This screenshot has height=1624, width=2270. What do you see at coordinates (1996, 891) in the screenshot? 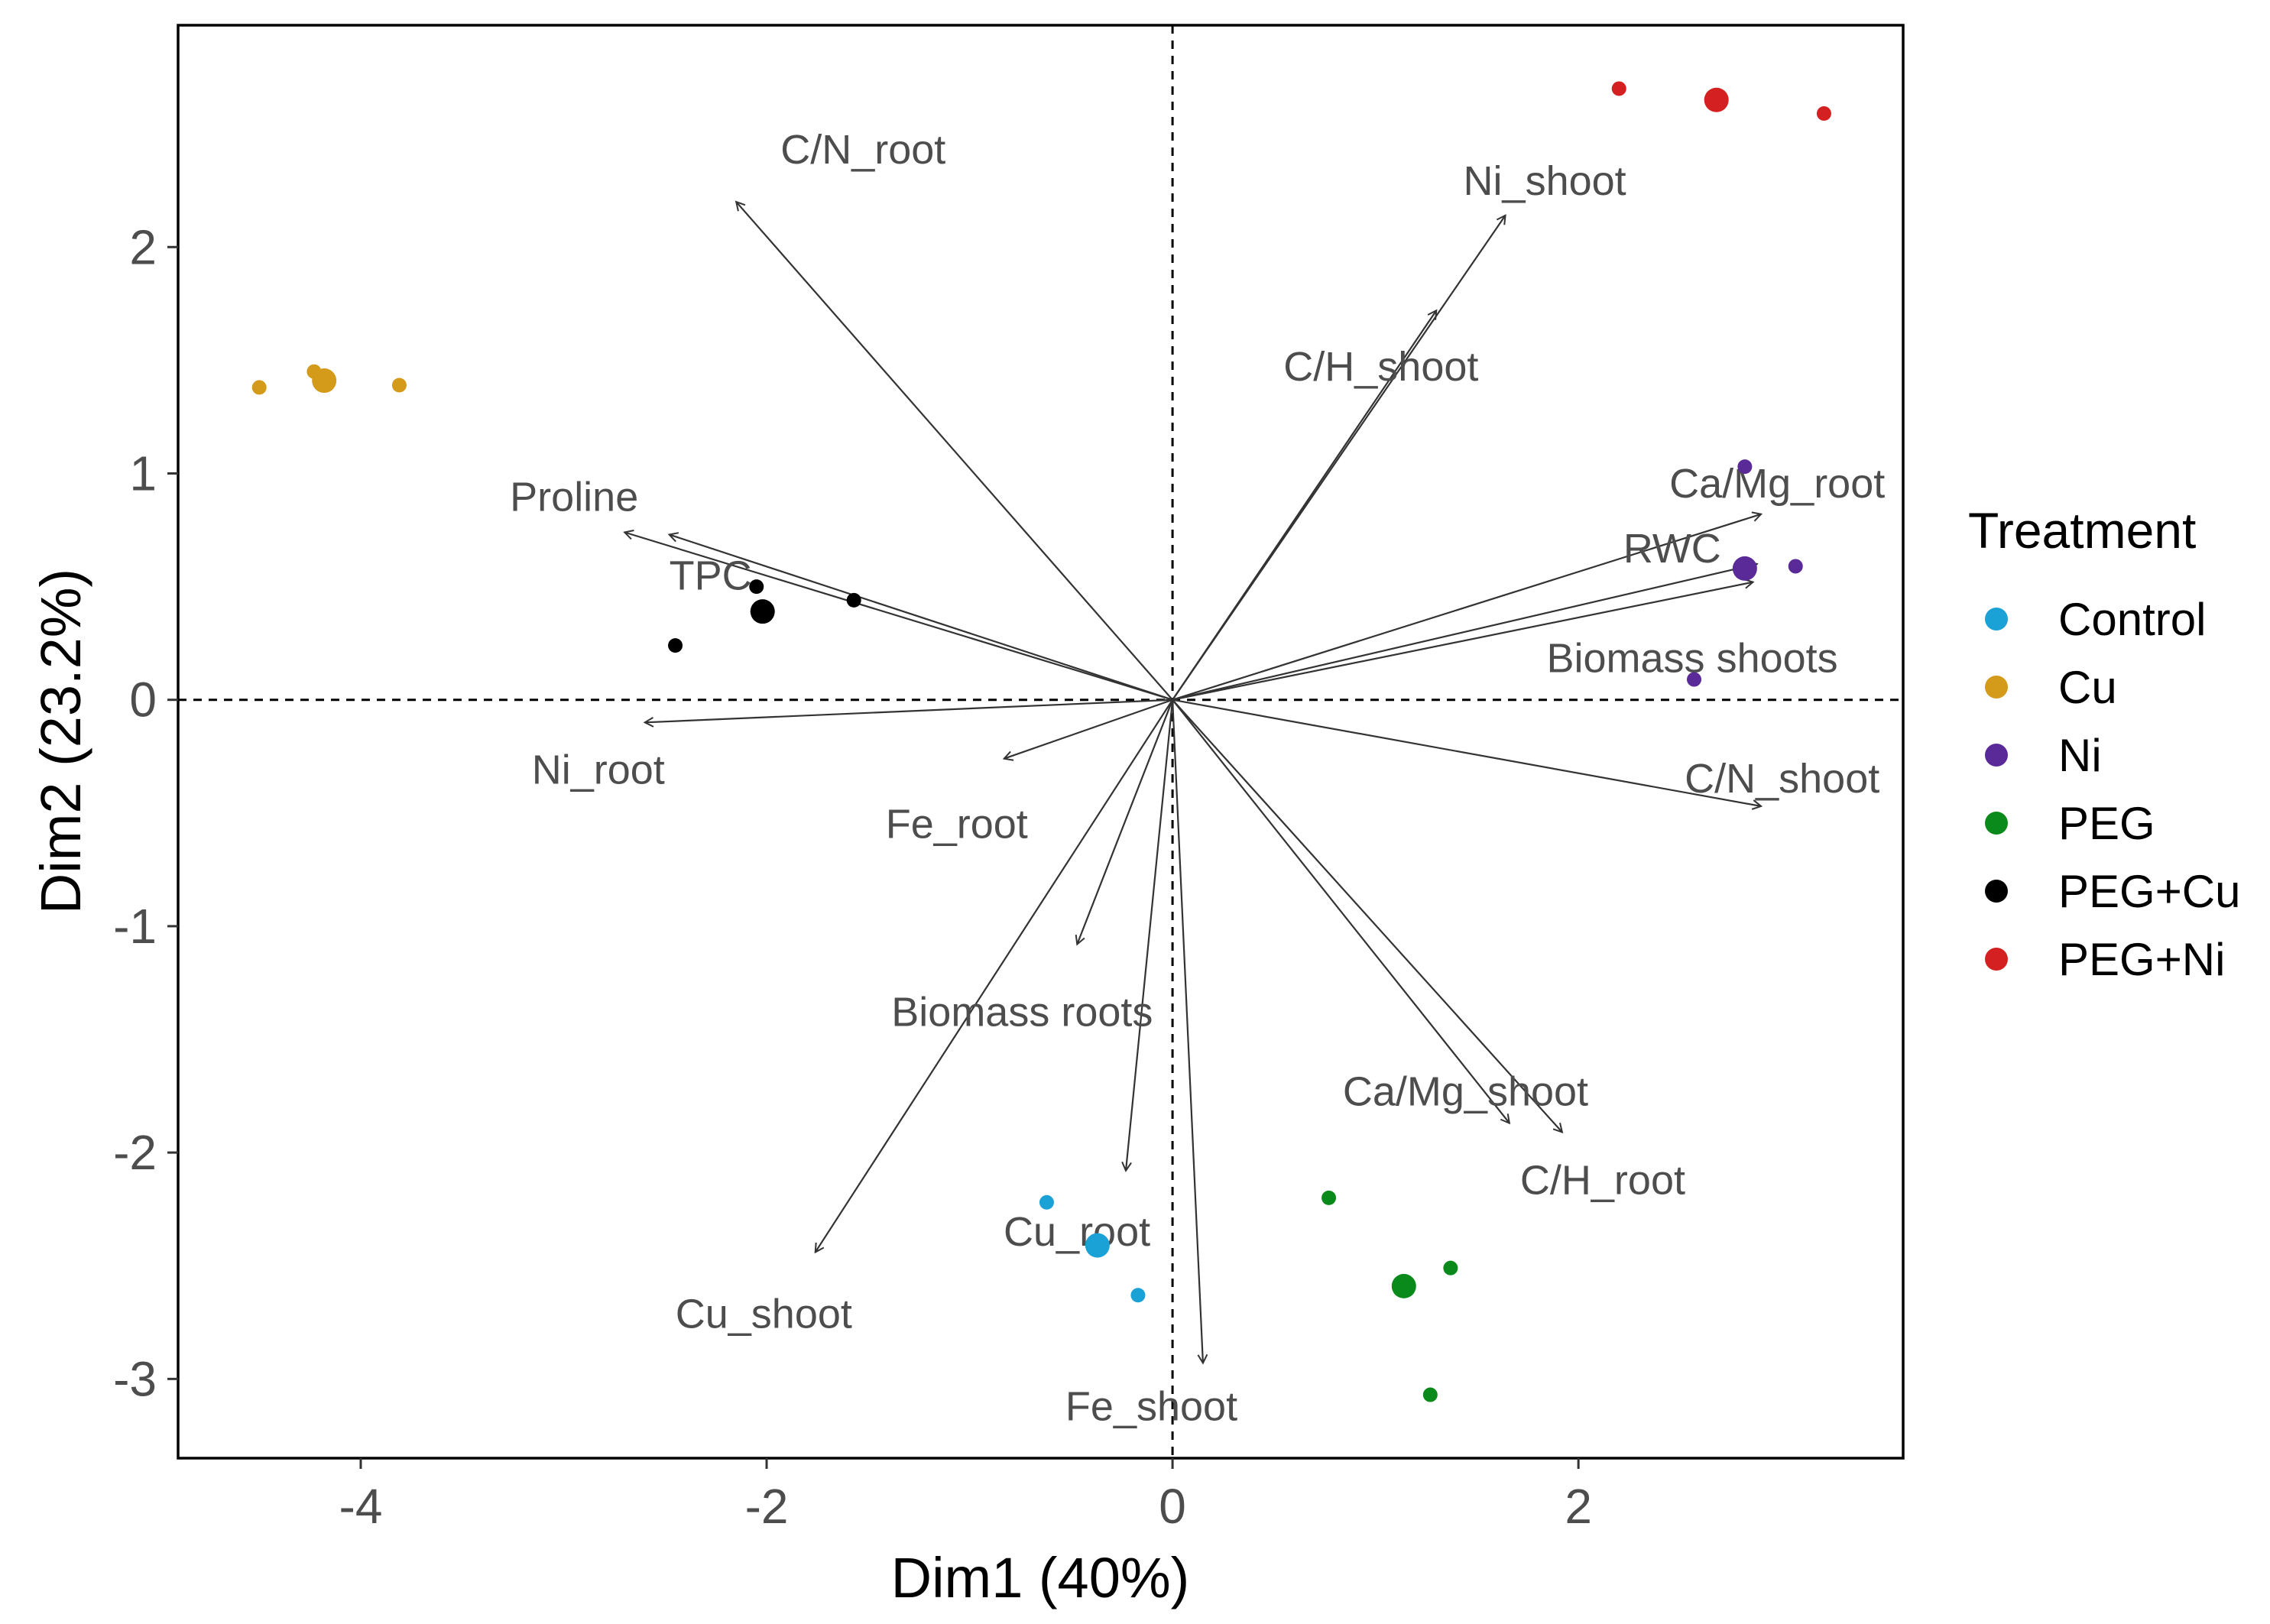
I see `legend-key-peg-cu` at bounding box center [1996, 891].